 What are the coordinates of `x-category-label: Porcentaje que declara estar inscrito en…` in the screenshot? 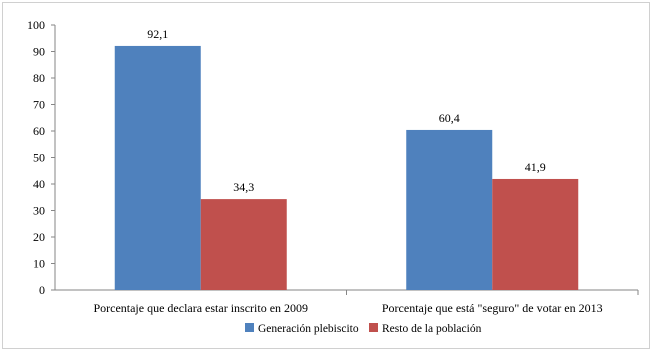 It's located at (200, 308).